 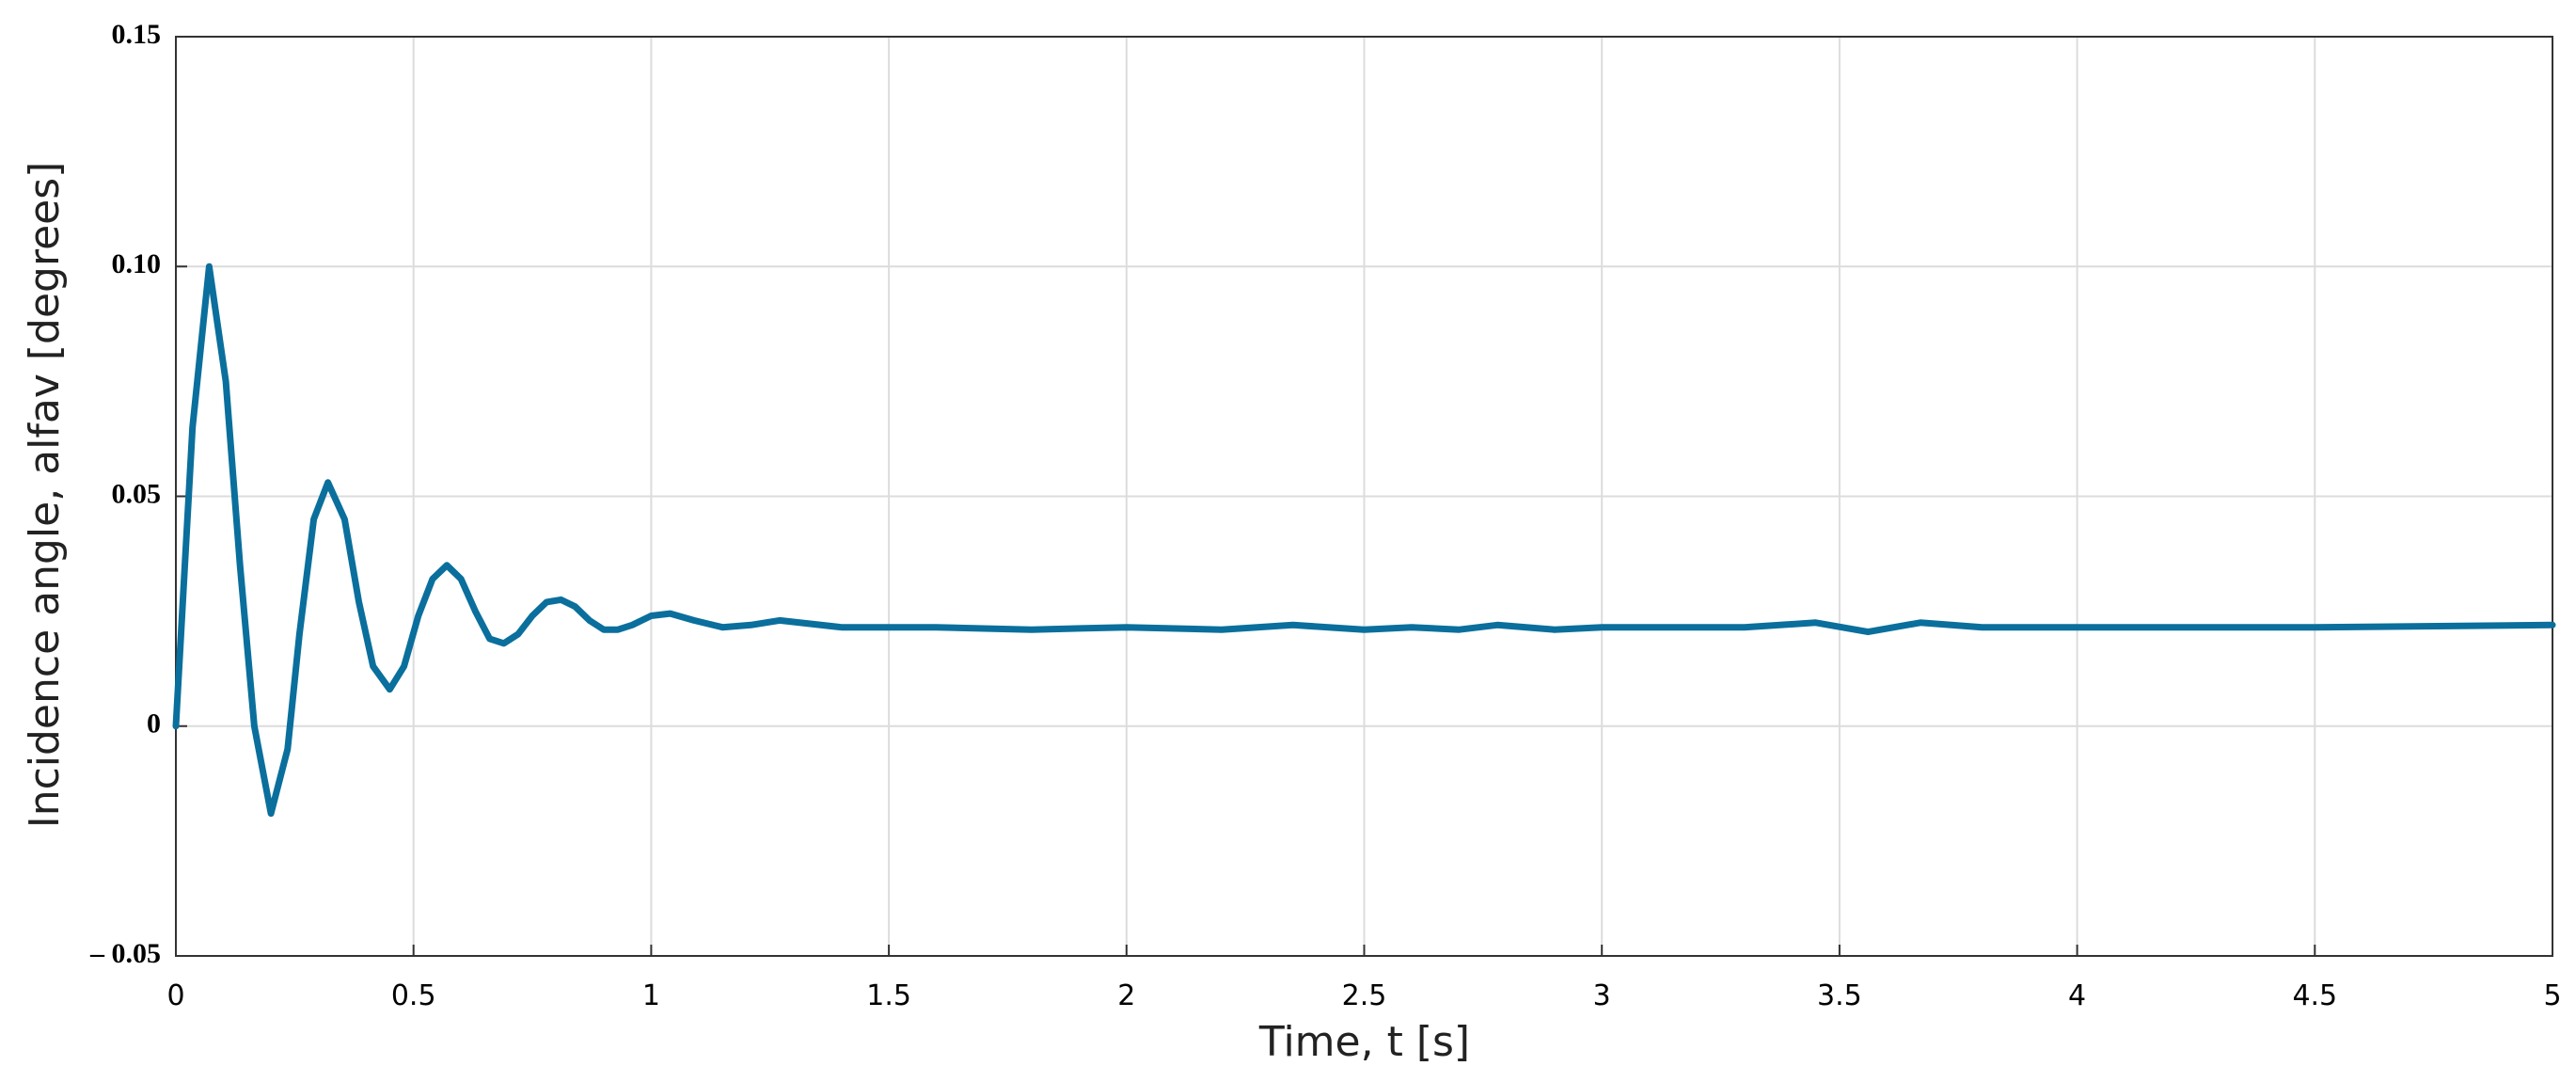 What do you see at coordinates (1126, 995) in the screenshot?
I see `x-tick-label: 2` at bounding box center [1126, 995].